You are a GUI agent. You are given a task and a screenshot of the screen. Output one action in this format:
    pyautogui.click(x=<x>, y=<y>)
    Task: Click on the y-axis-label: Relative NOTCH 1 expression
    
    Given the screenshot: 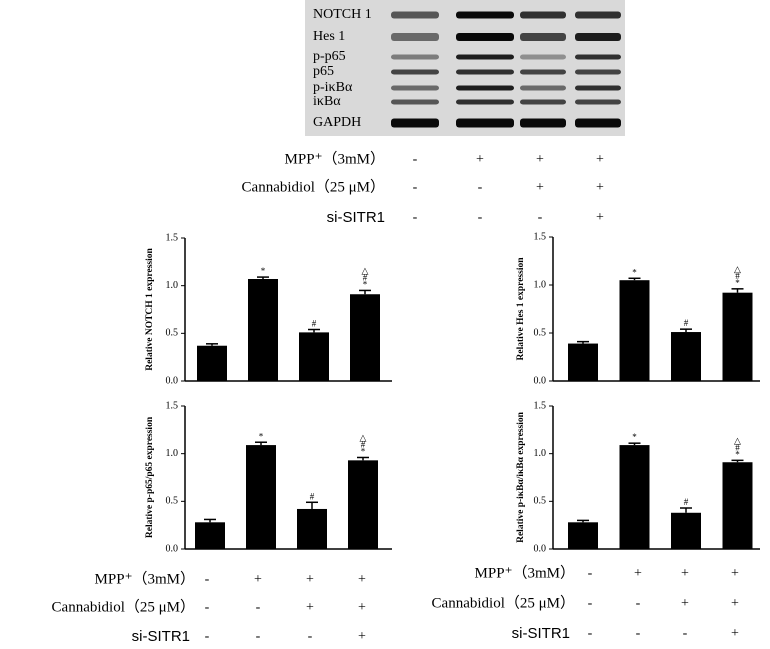 What is the action you would take?
    pyautogui.click(x=150, y=309)
    